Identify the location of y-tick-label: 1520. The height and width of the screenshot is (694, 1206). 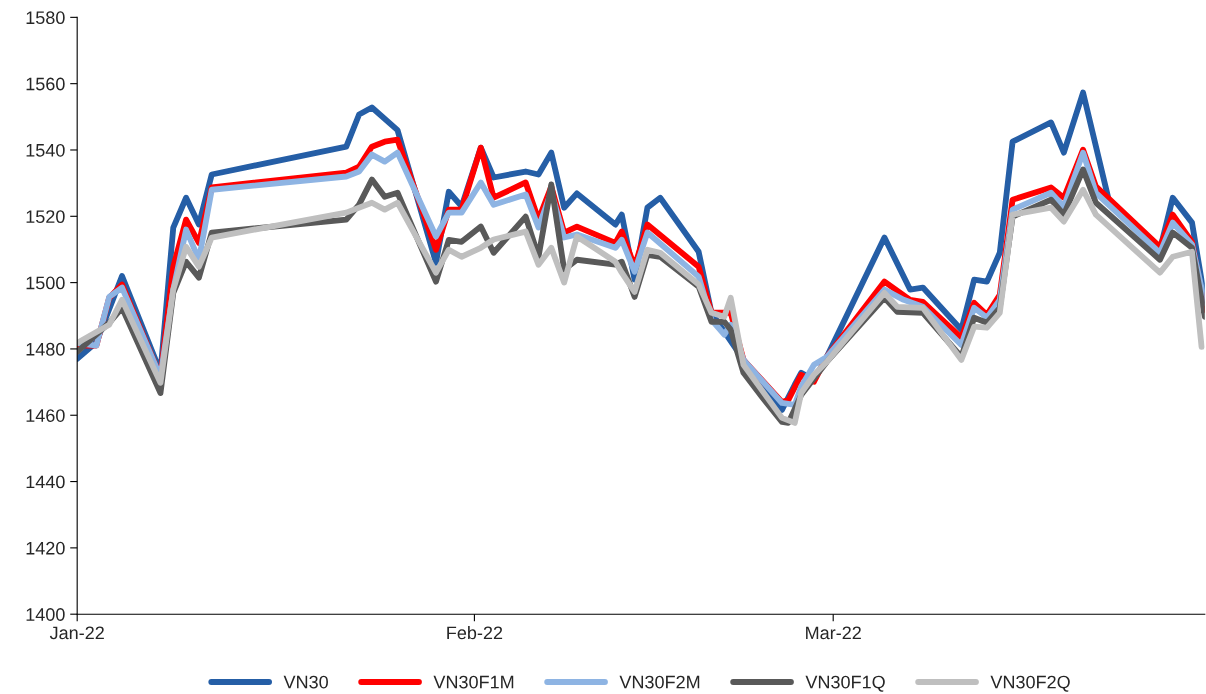
(45, 217).